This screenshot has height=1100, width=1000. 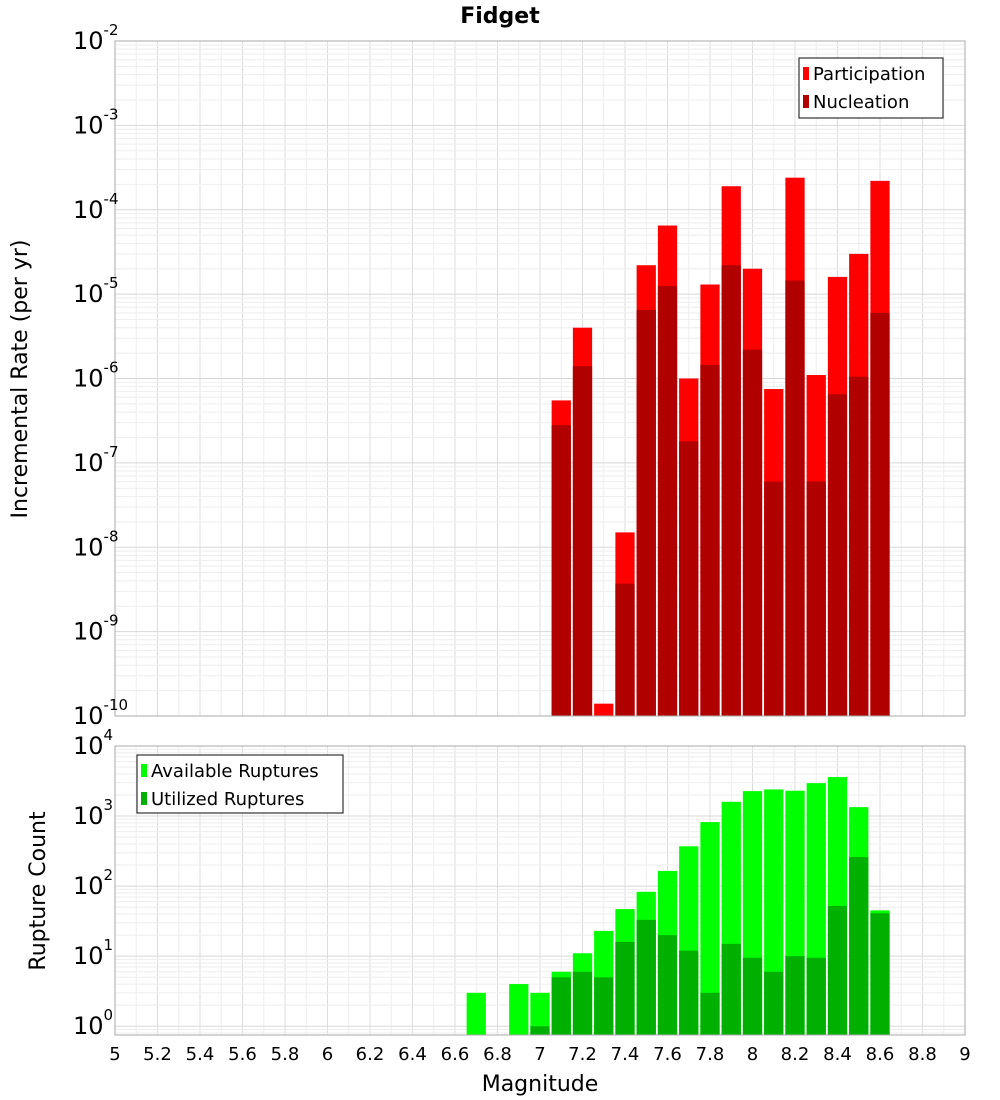 I want to click on series-utilized-ruptures, so click(x=710, y=946).